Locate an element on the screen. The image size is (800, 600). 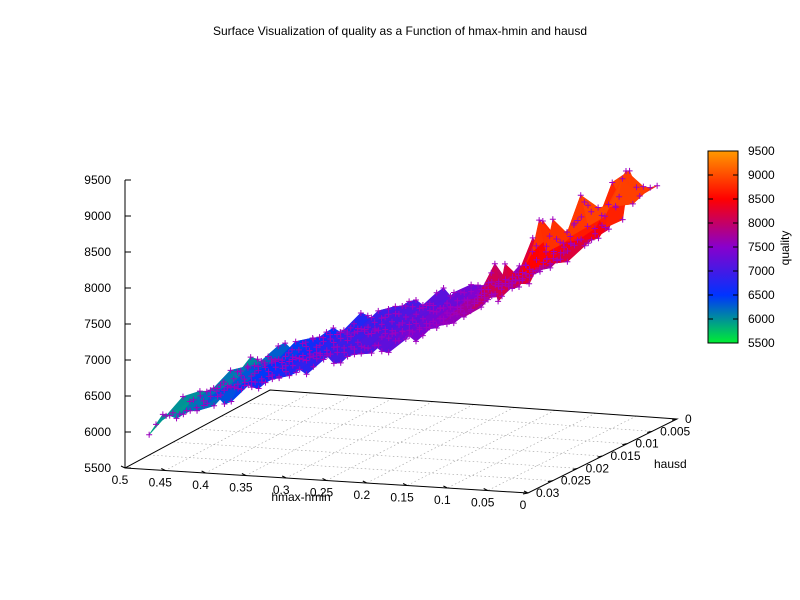
z-tick-label: 9500 is located at coordinates (97, 180).